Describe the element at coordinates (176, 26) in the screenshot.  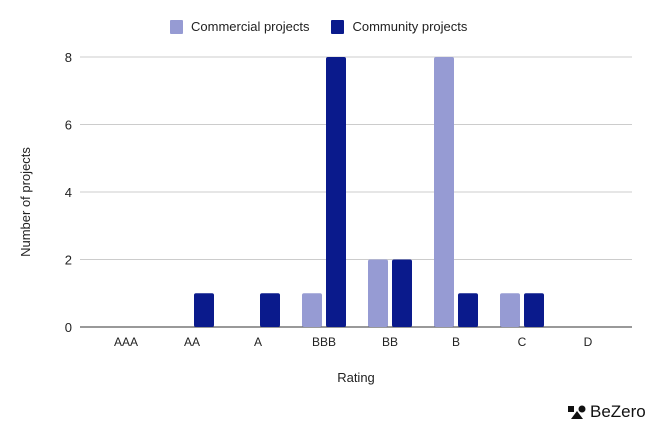
I see `legend-swatch-commercial` at that location.